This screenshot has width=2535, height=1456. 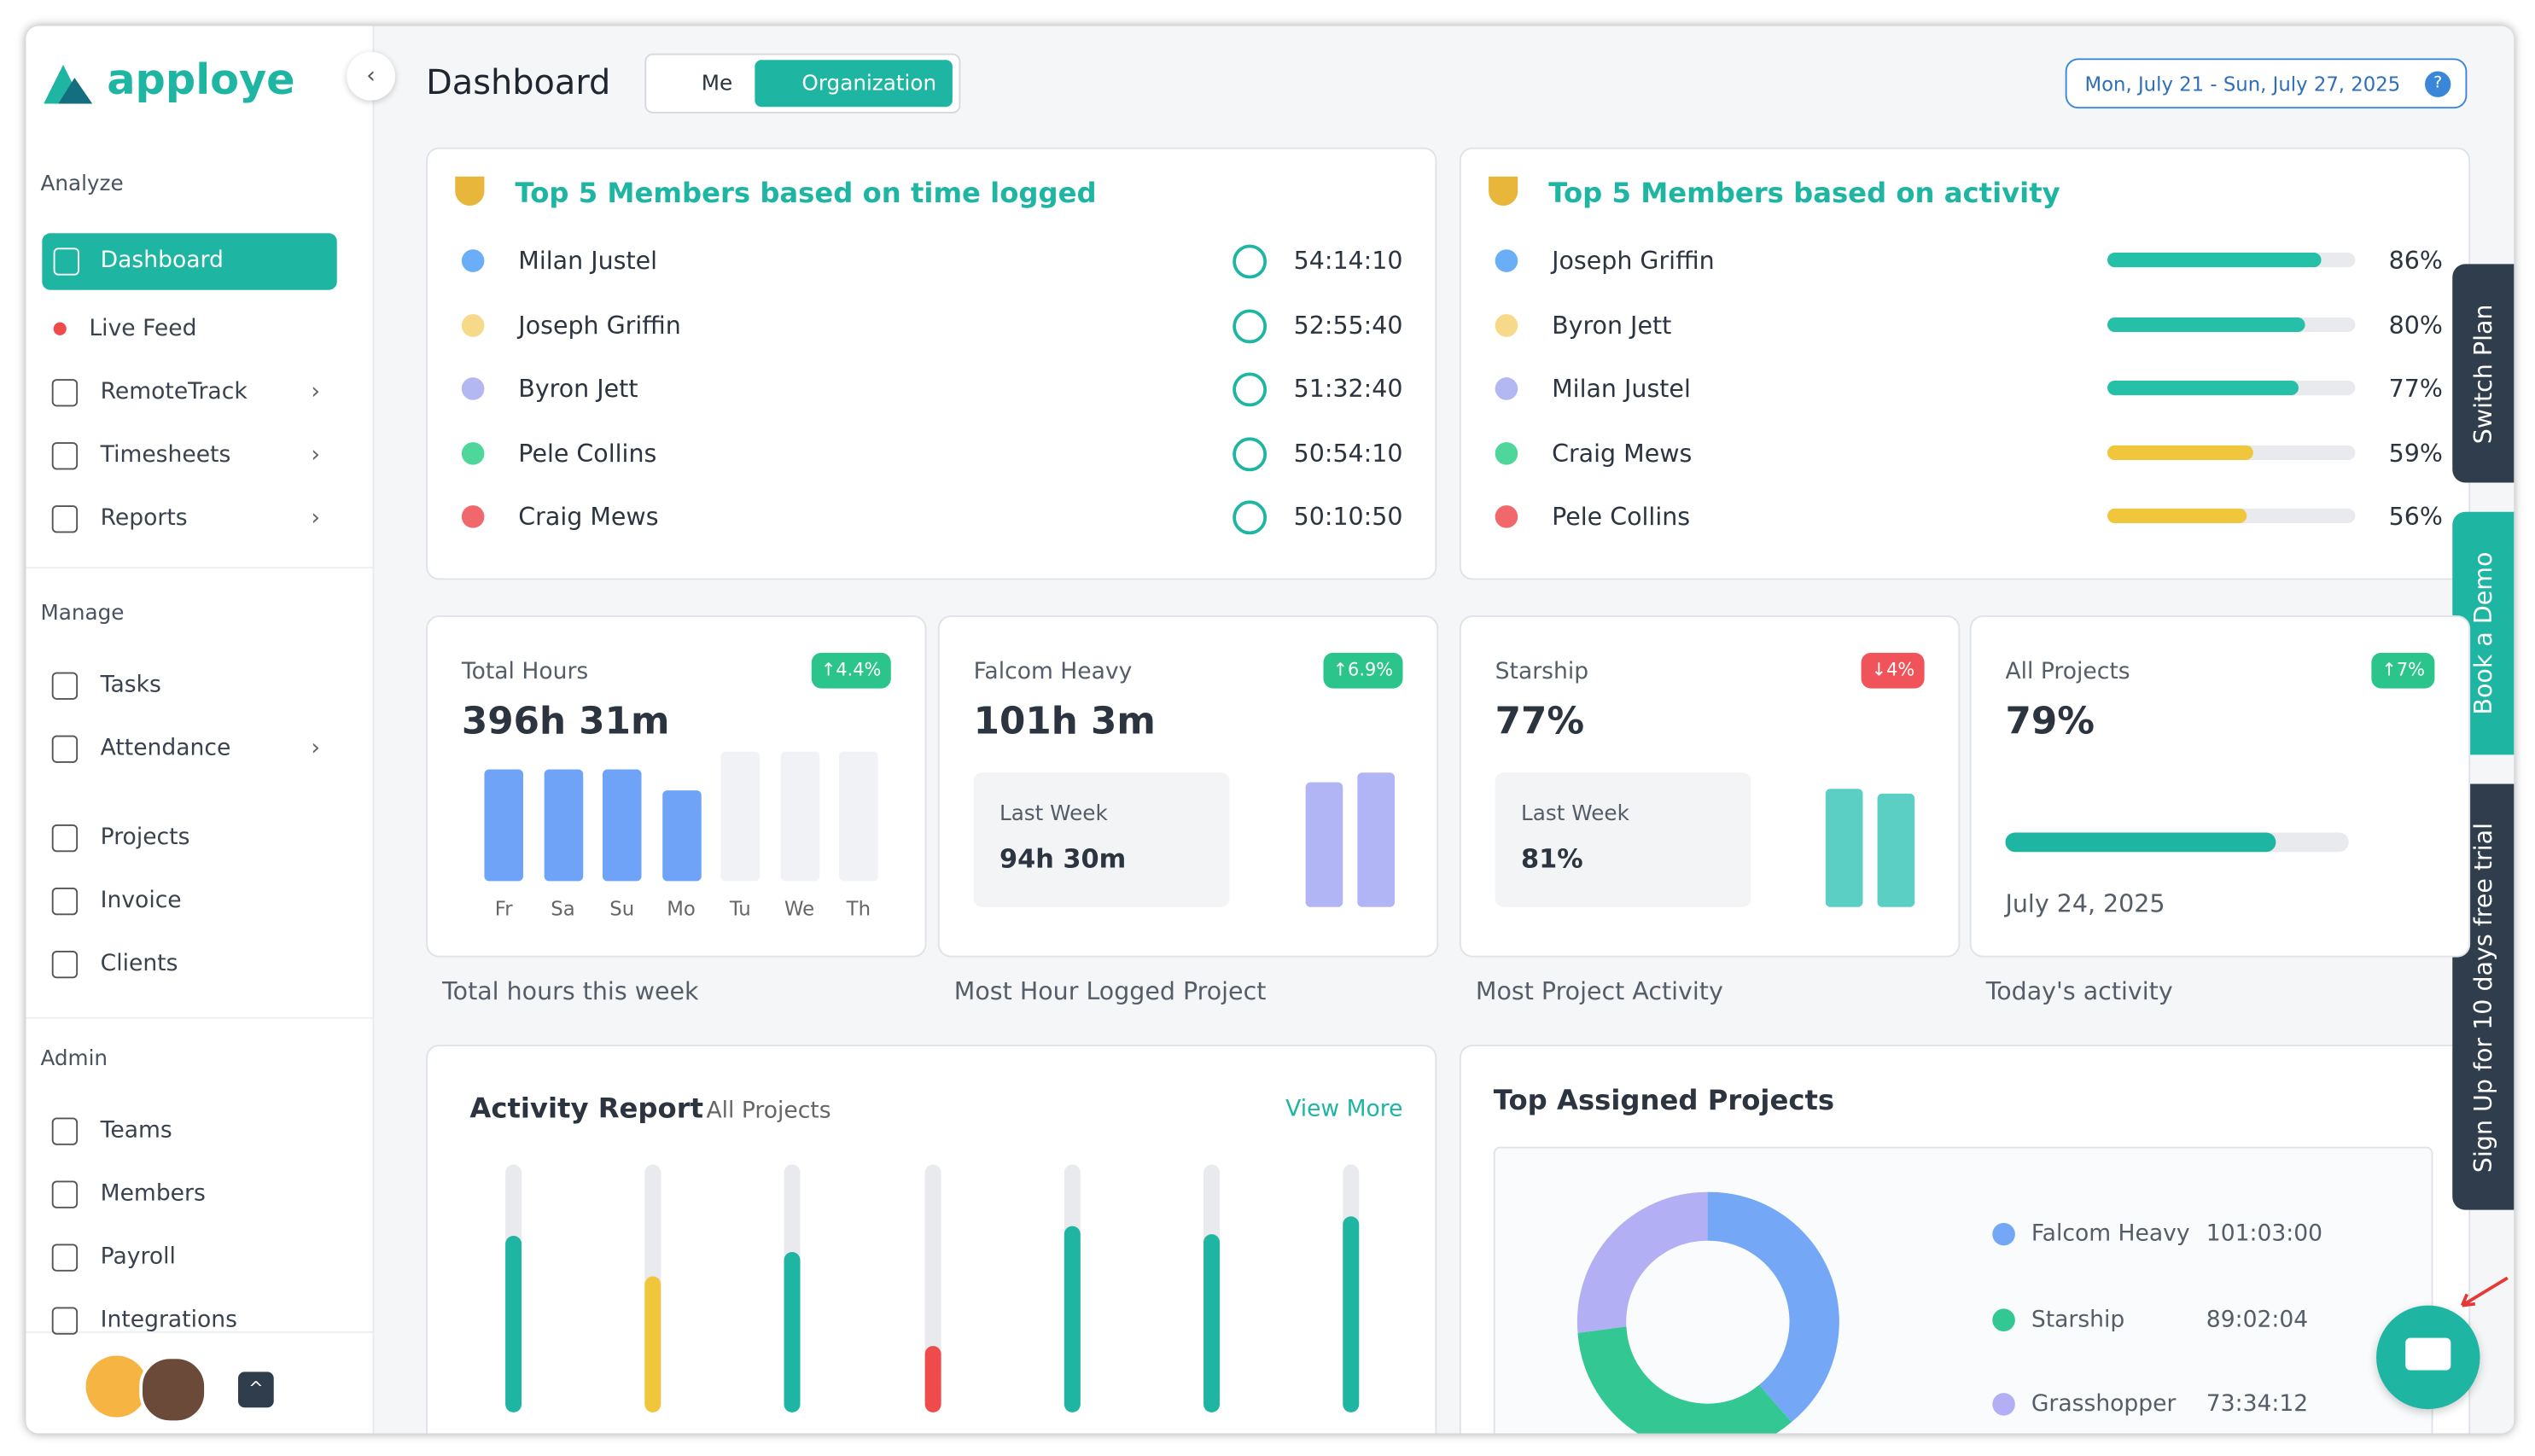 What do you see at coordinates (2483, 633) in the screenshot?
I see `tab-label: Book a Demo` at bounding box center [2483, 633].